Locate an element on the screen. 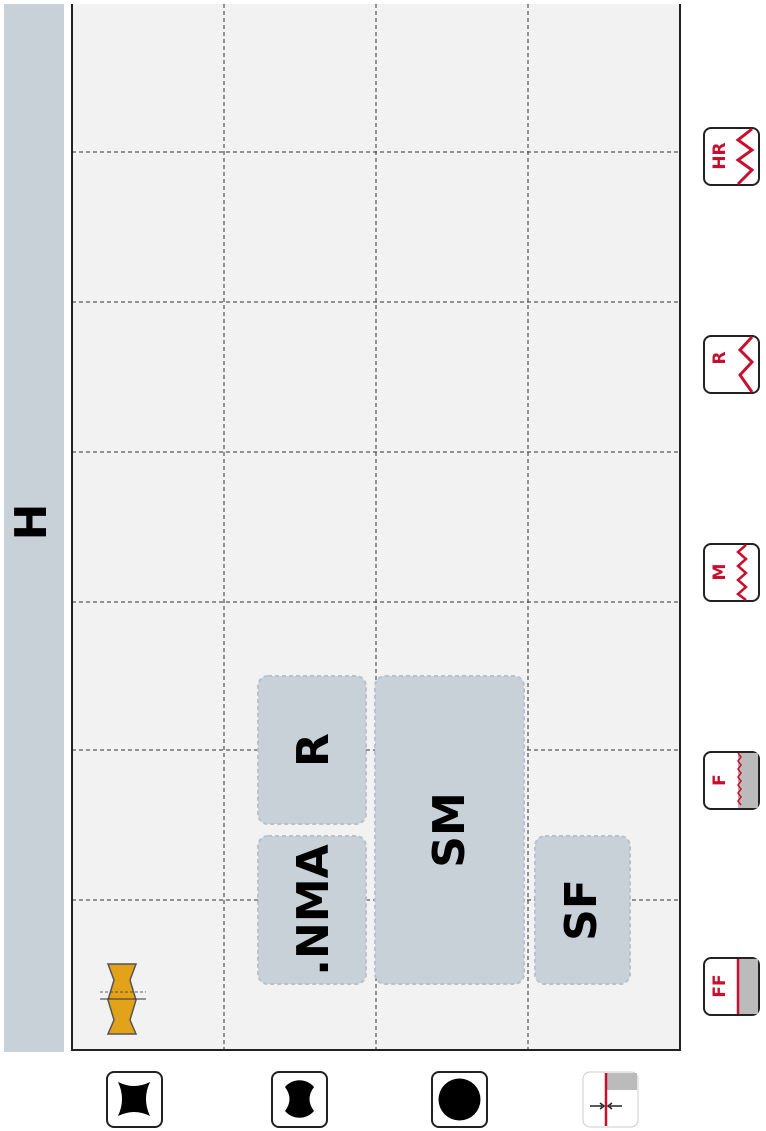 This screenshot has height=1131, width=766. finish-icons: HR R M F FF is located at coordinates (731, 571).